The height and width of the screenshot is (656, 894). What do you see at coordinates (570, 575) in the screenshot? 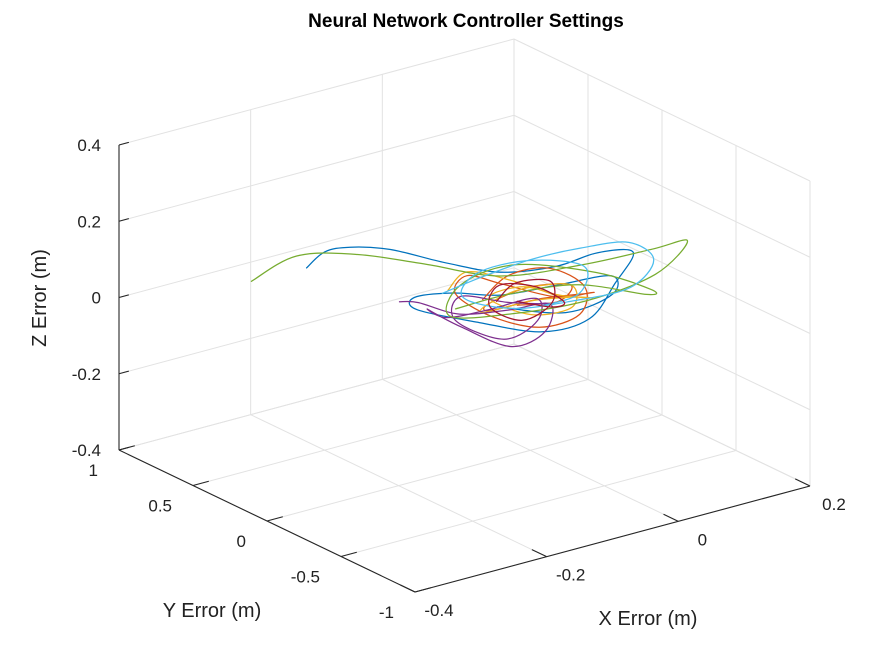
I see `x-tick-label: -0.2` at bounding box center [570, 575].